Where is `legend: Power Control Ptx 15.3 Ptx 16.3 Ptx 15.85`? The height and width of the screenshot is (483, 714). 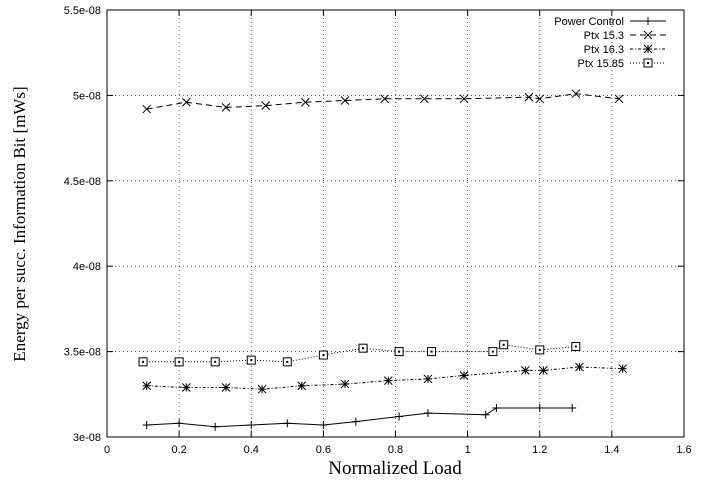
legend: Power Control Ptx 15.3 Ptx 16.3 Ptx 15.85 is located at coordinates (610, 43).